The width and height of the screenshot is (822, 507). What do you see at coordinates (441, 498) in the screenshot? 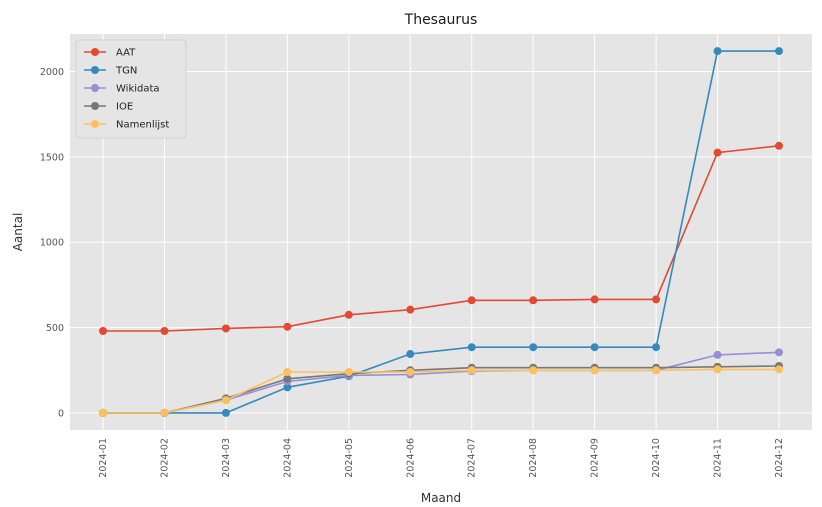
I see `x-axis-label: Maand` at bounding box center [441, 498].